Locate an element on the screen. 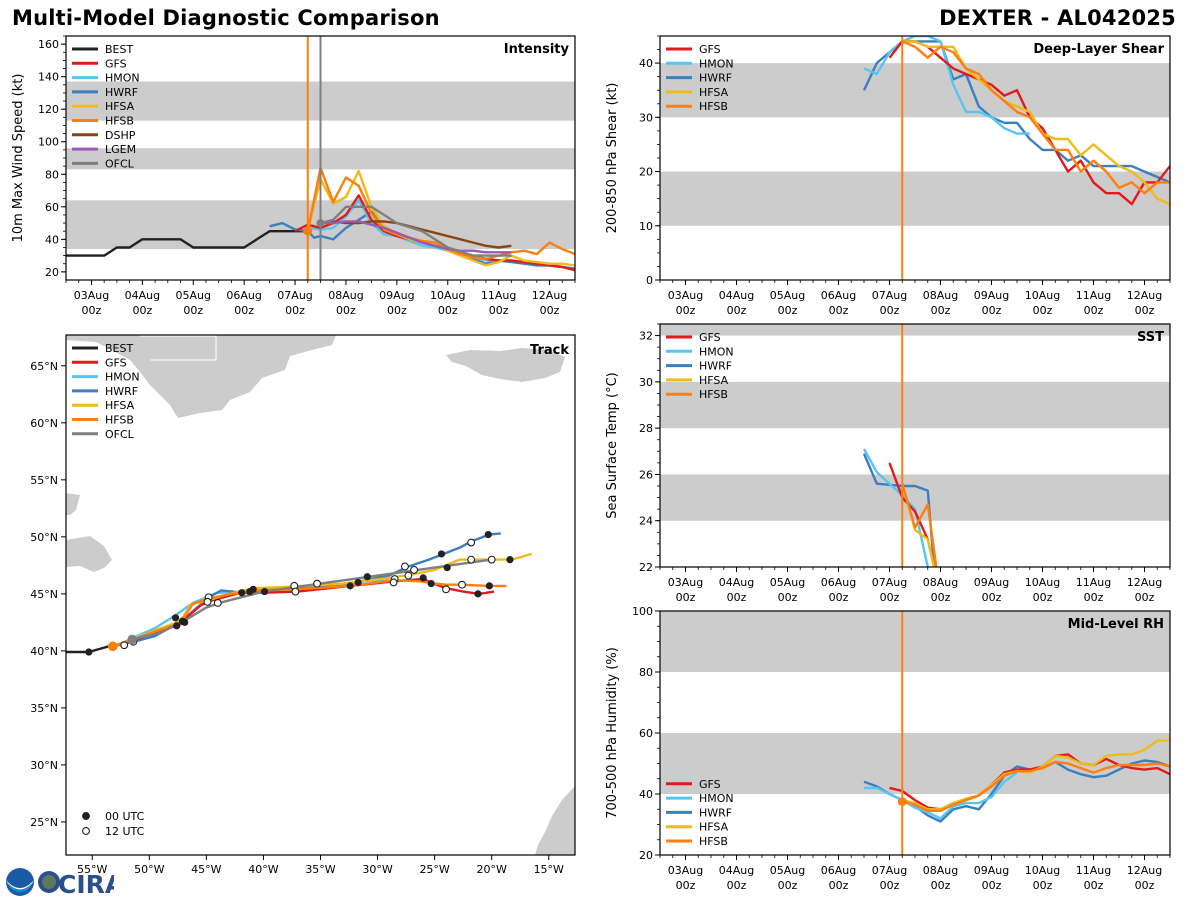 This screenshot has height=900, width=1200. legend-label: HFSA is located at coordinates (120, 405).